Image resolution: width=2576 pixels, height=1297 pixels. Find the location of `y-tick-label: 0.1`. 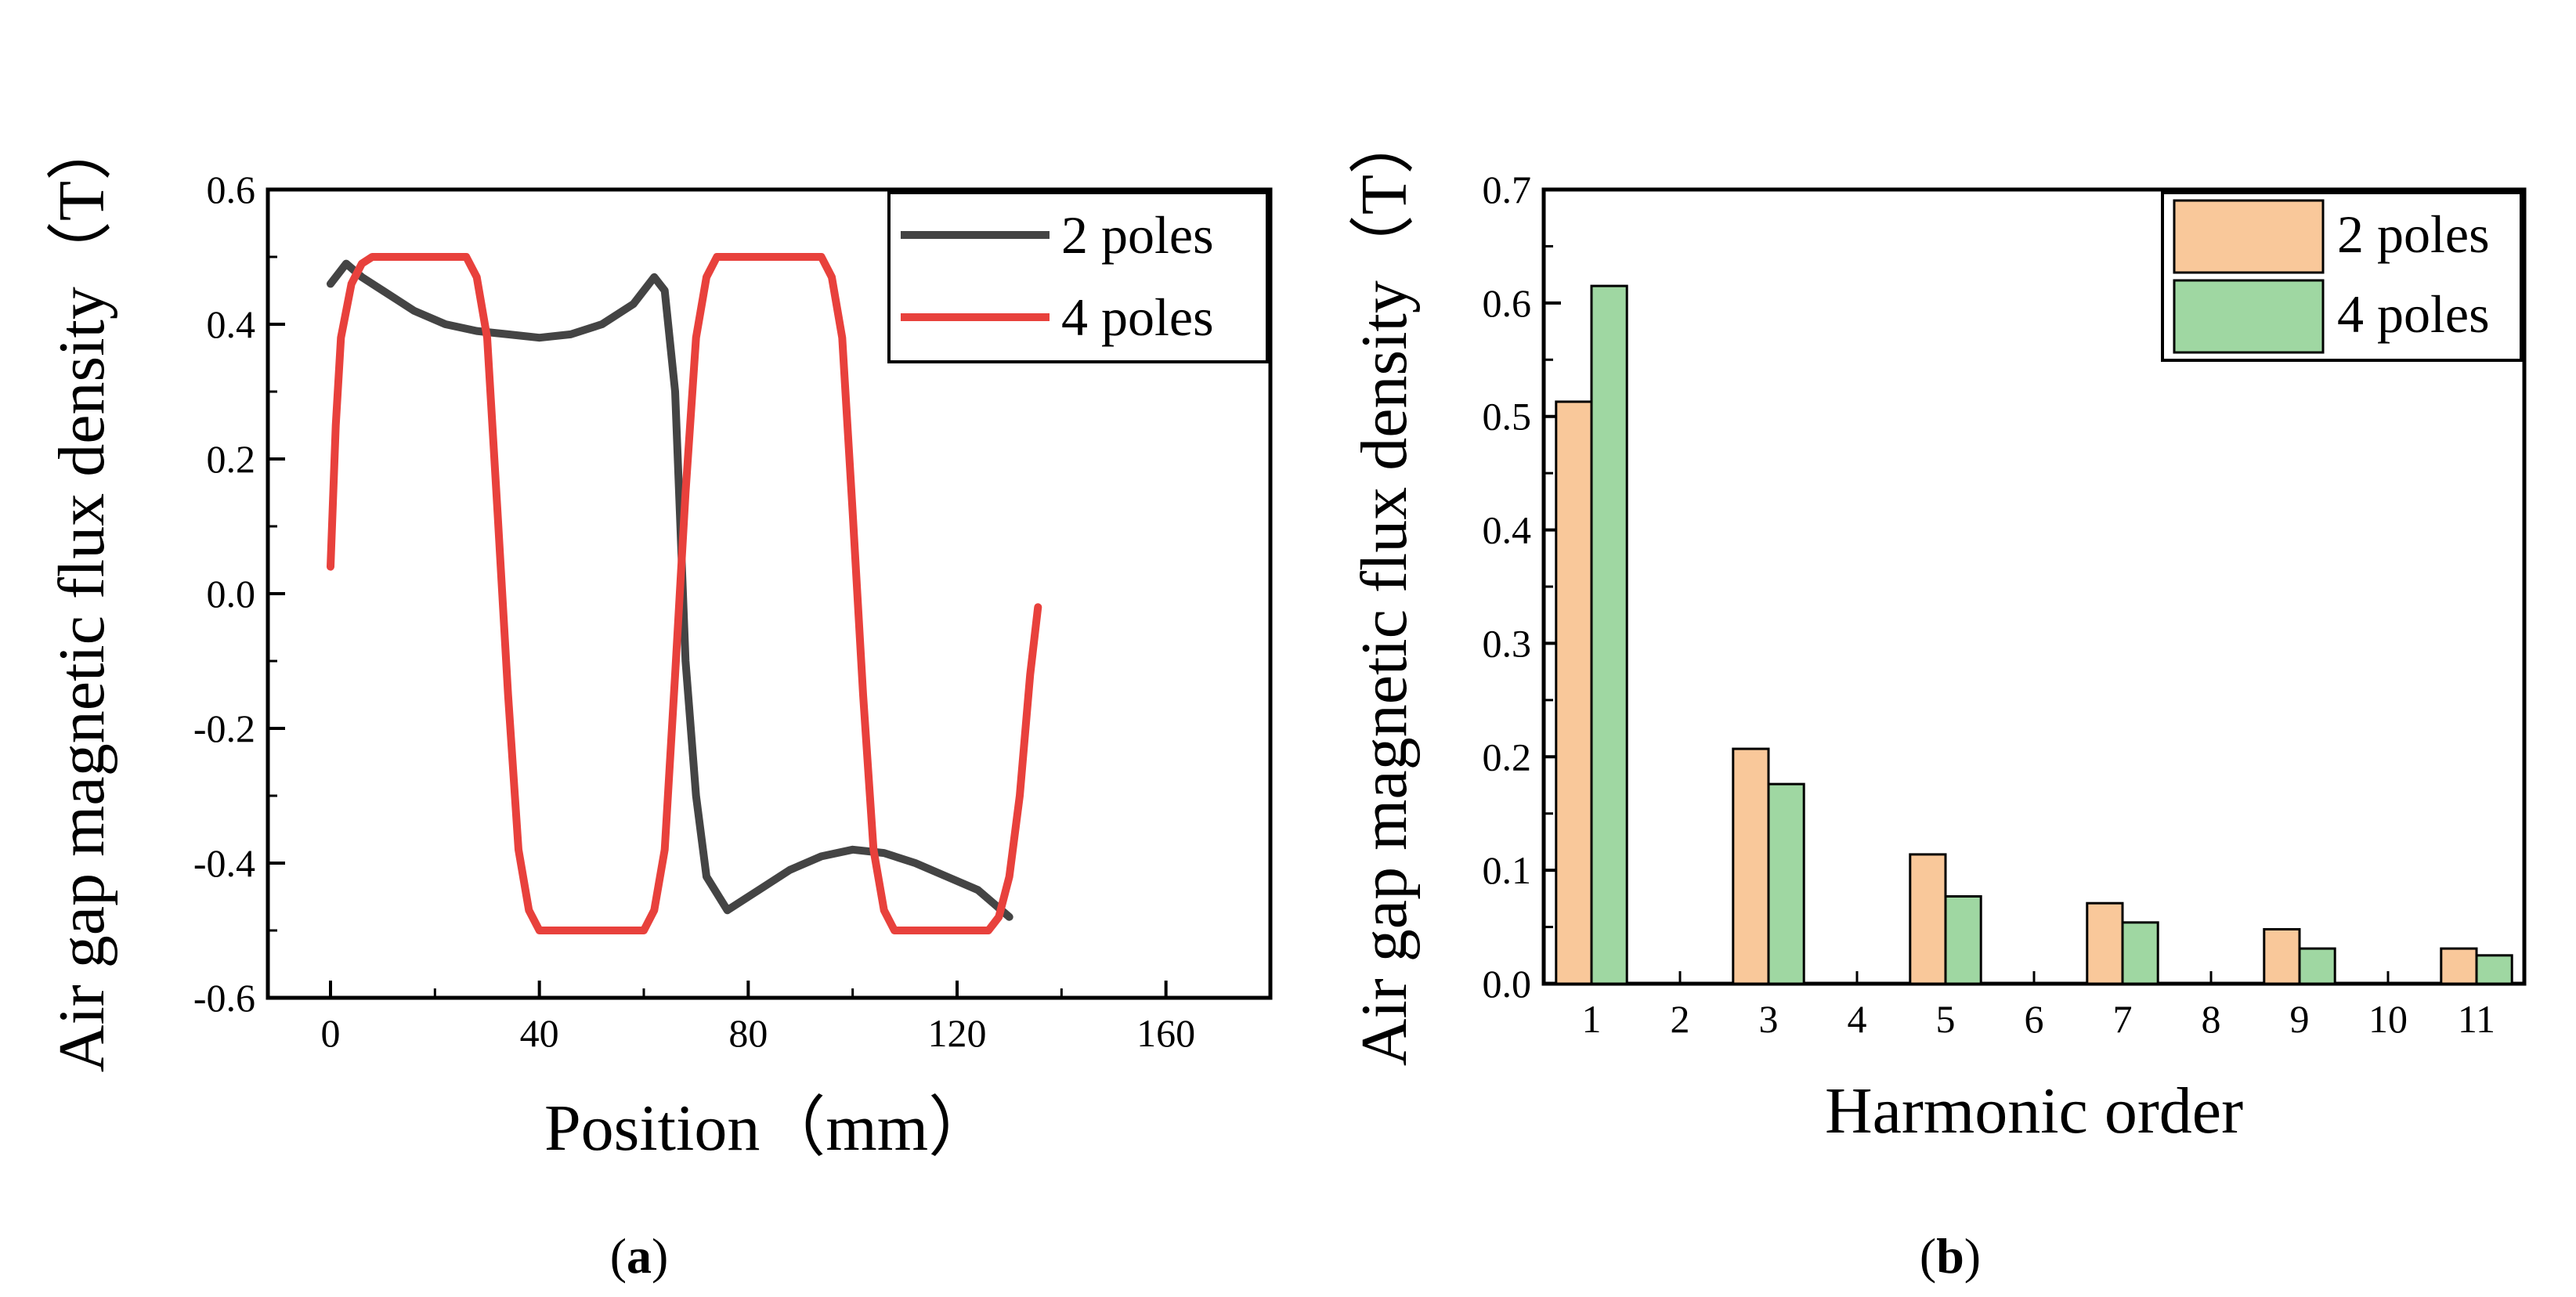

y-tick-label: 0.1 is located at coordinates (1507, 870).